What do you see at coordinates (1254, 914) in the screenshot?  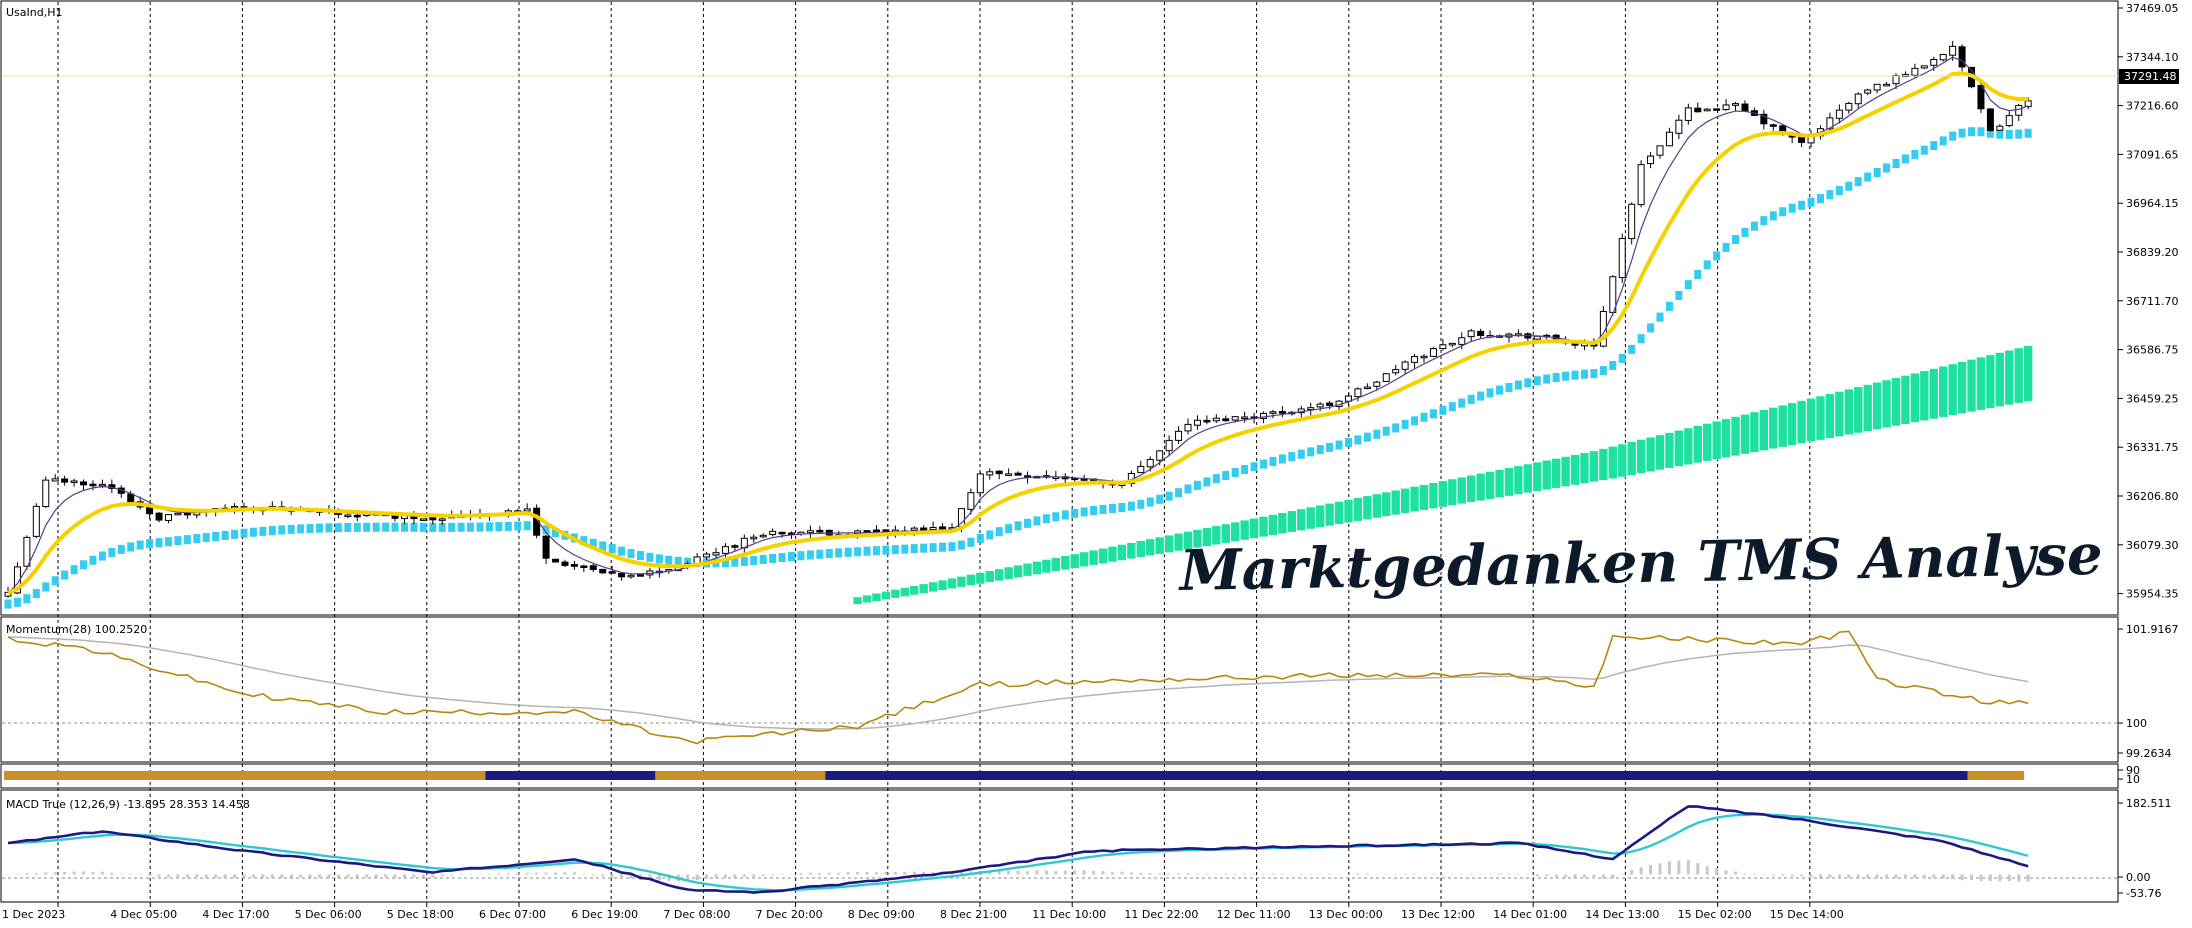 I see `time-label: 12 Dec 11:00` at bounding box center [1254, 914].